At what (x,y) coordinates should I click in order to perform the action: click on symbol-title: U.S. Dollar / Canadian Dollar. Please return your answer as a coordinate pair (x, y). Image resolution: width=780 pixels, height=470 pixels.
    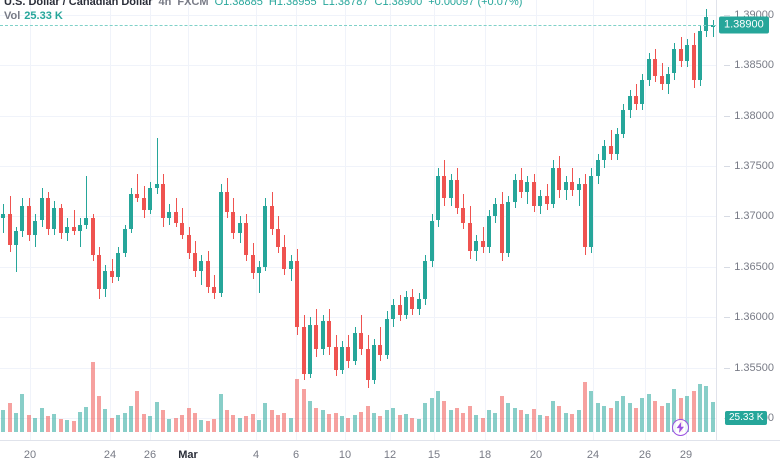
    Looking at the image, I should click on (78, 4).